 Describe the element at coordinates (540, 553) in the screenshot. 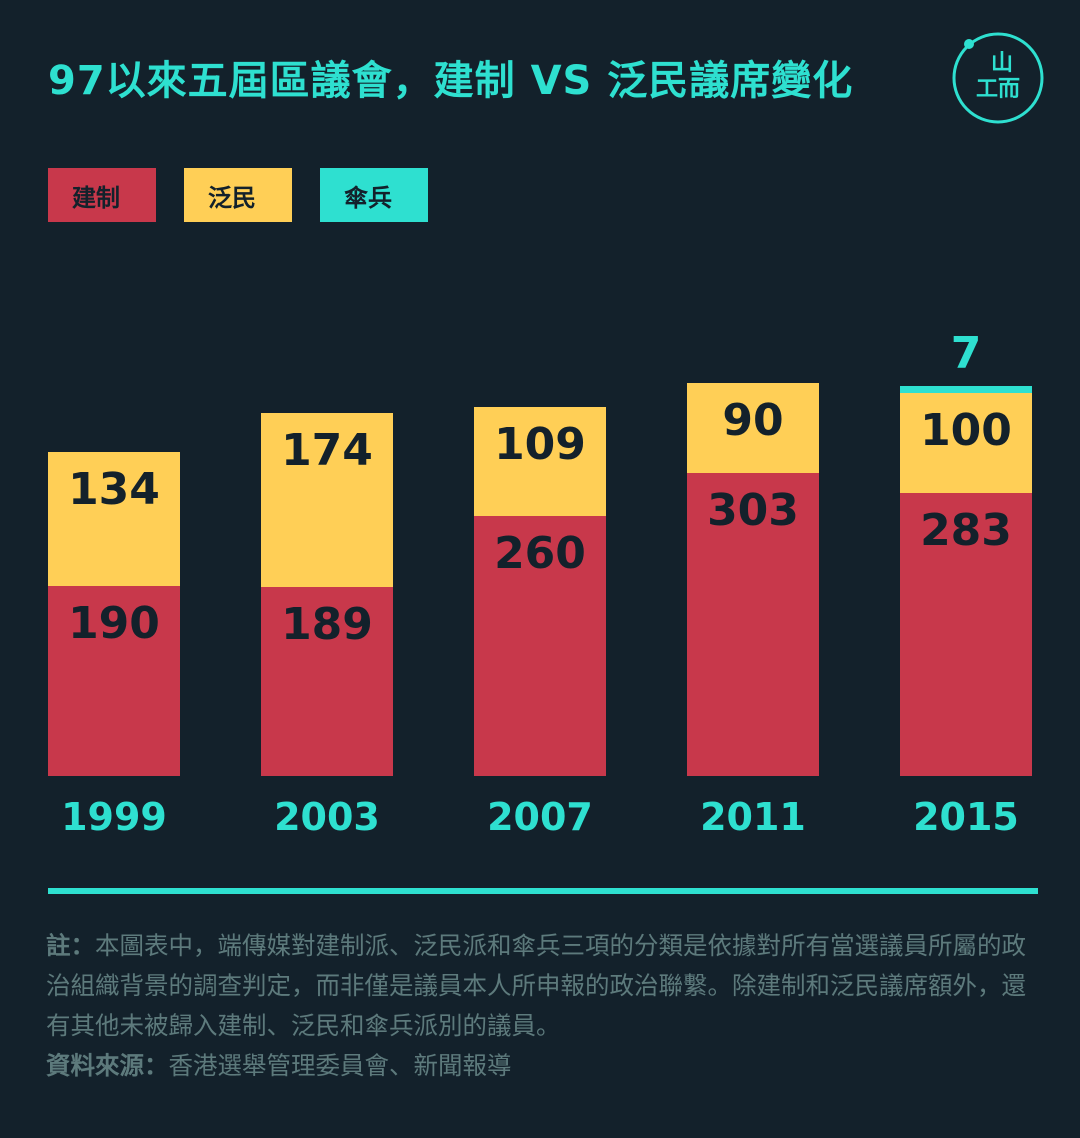

I see `value-label-pro-establishment-2007: 260` at that location.